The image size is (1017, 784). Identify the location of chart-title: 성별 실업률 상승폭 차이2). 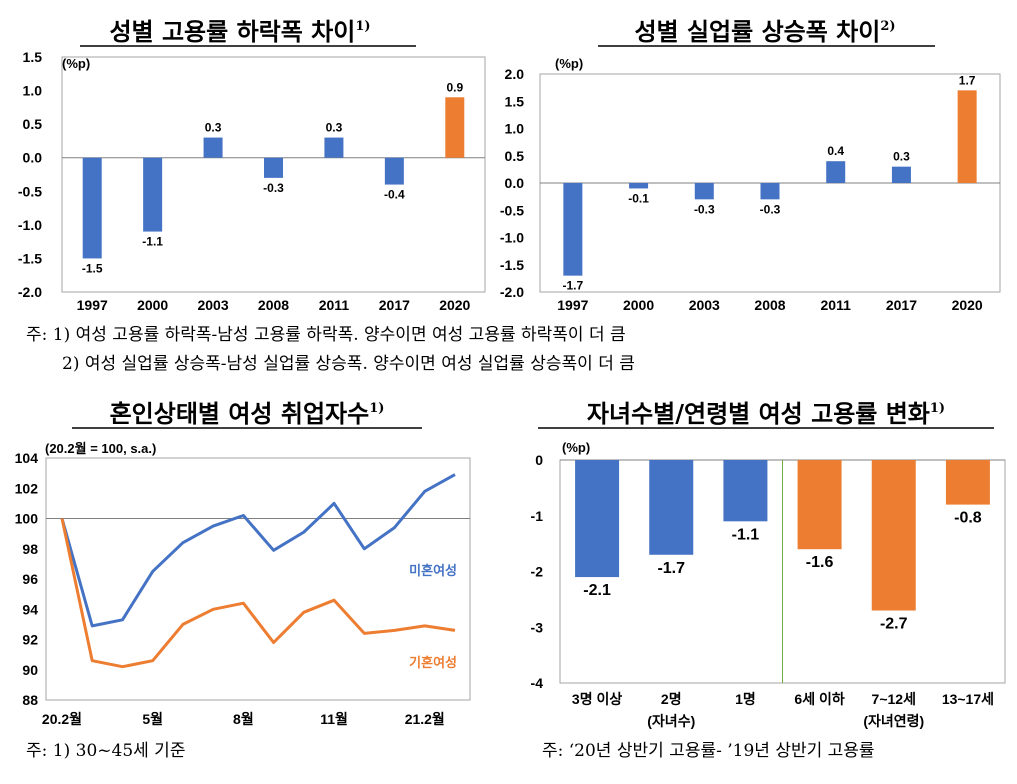
(764, 31).